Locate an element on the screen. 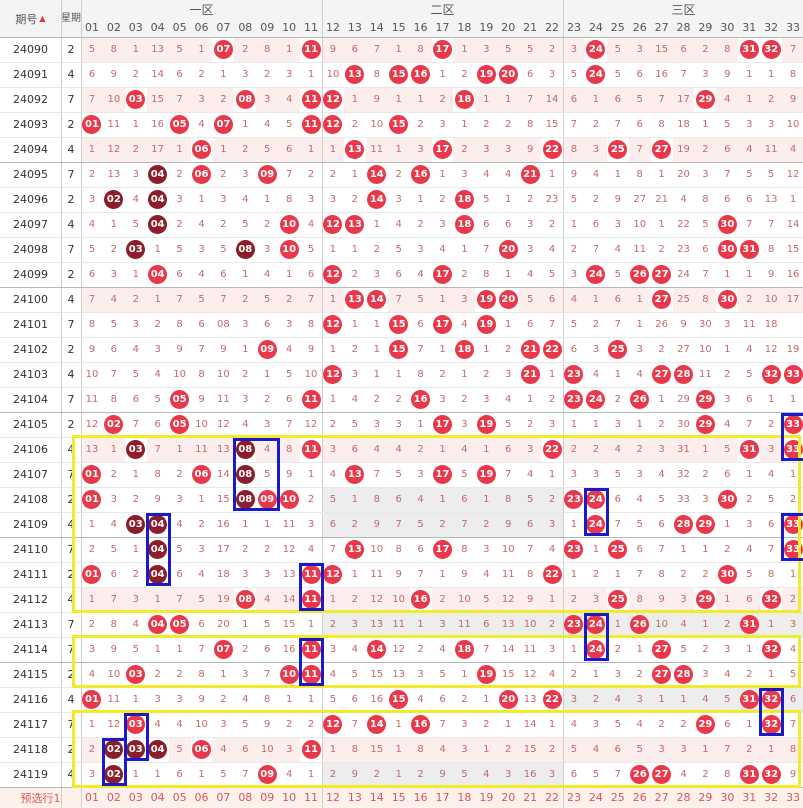 This screenshot has height=808, width=803. cell-24098-20: 20 is located at coordinates (508, 249).